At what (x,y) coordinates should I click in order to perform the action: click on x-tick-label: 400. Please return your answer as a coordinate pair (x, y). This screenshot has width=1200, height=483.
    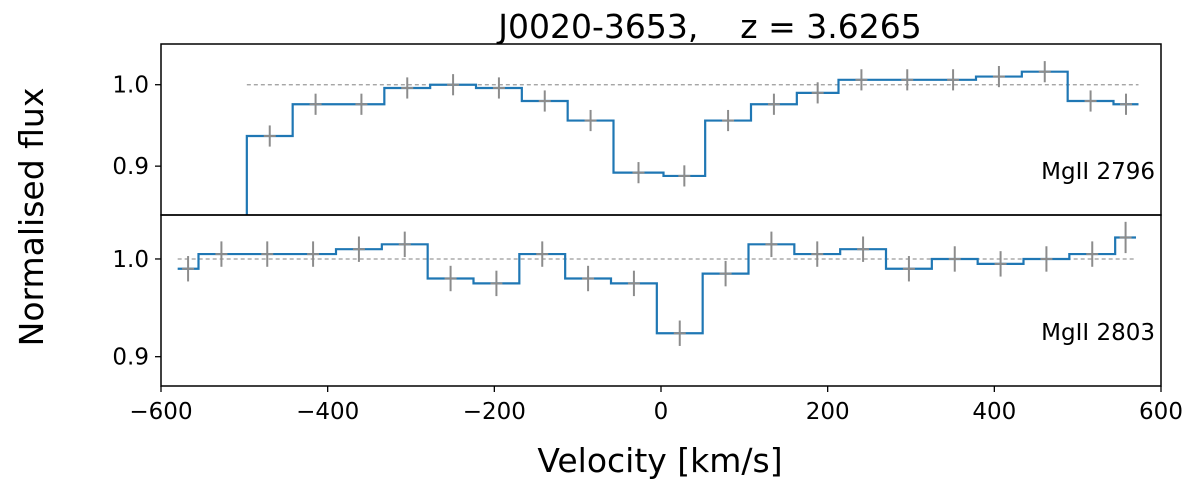
    Looking at the image, I should click on (994, 412).